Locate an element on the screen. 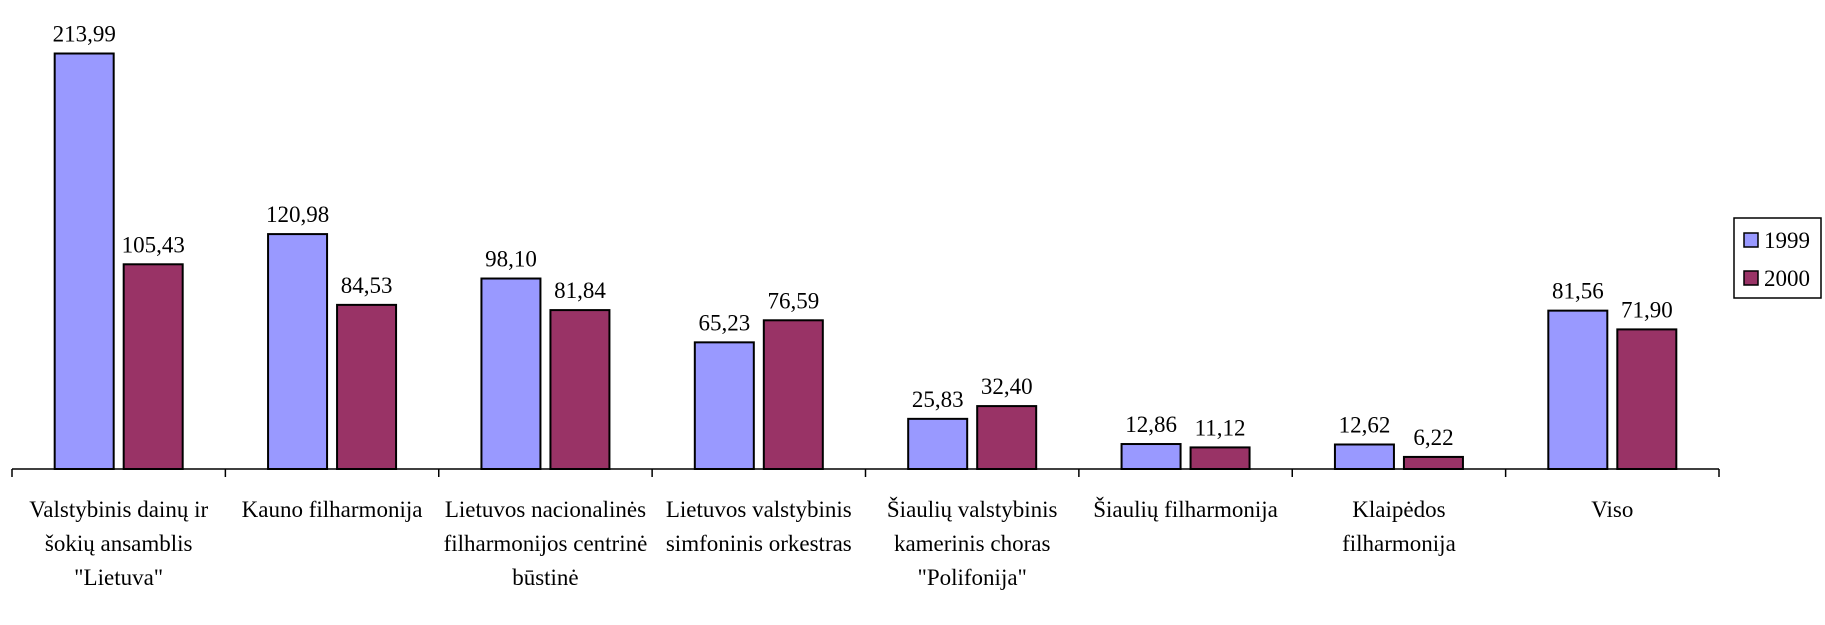  data-label: 6,22 is located at coordinates (1433, 437).